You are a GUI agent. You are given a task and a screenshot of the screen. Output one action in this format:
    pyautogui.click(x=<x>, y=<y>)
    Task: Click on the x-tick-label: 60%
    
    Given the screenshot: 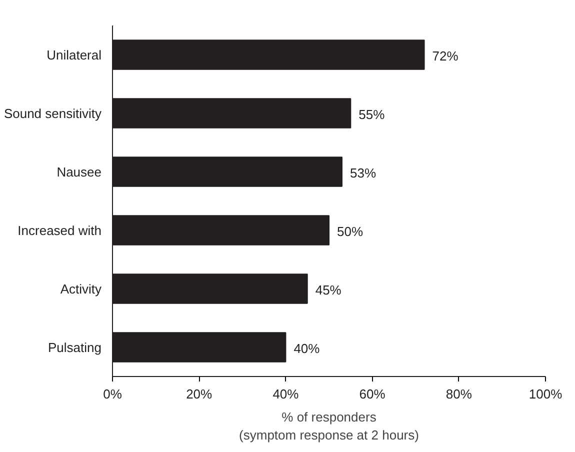 What is the action you would take?
    pyautogui.click(x=372, y=394)
    